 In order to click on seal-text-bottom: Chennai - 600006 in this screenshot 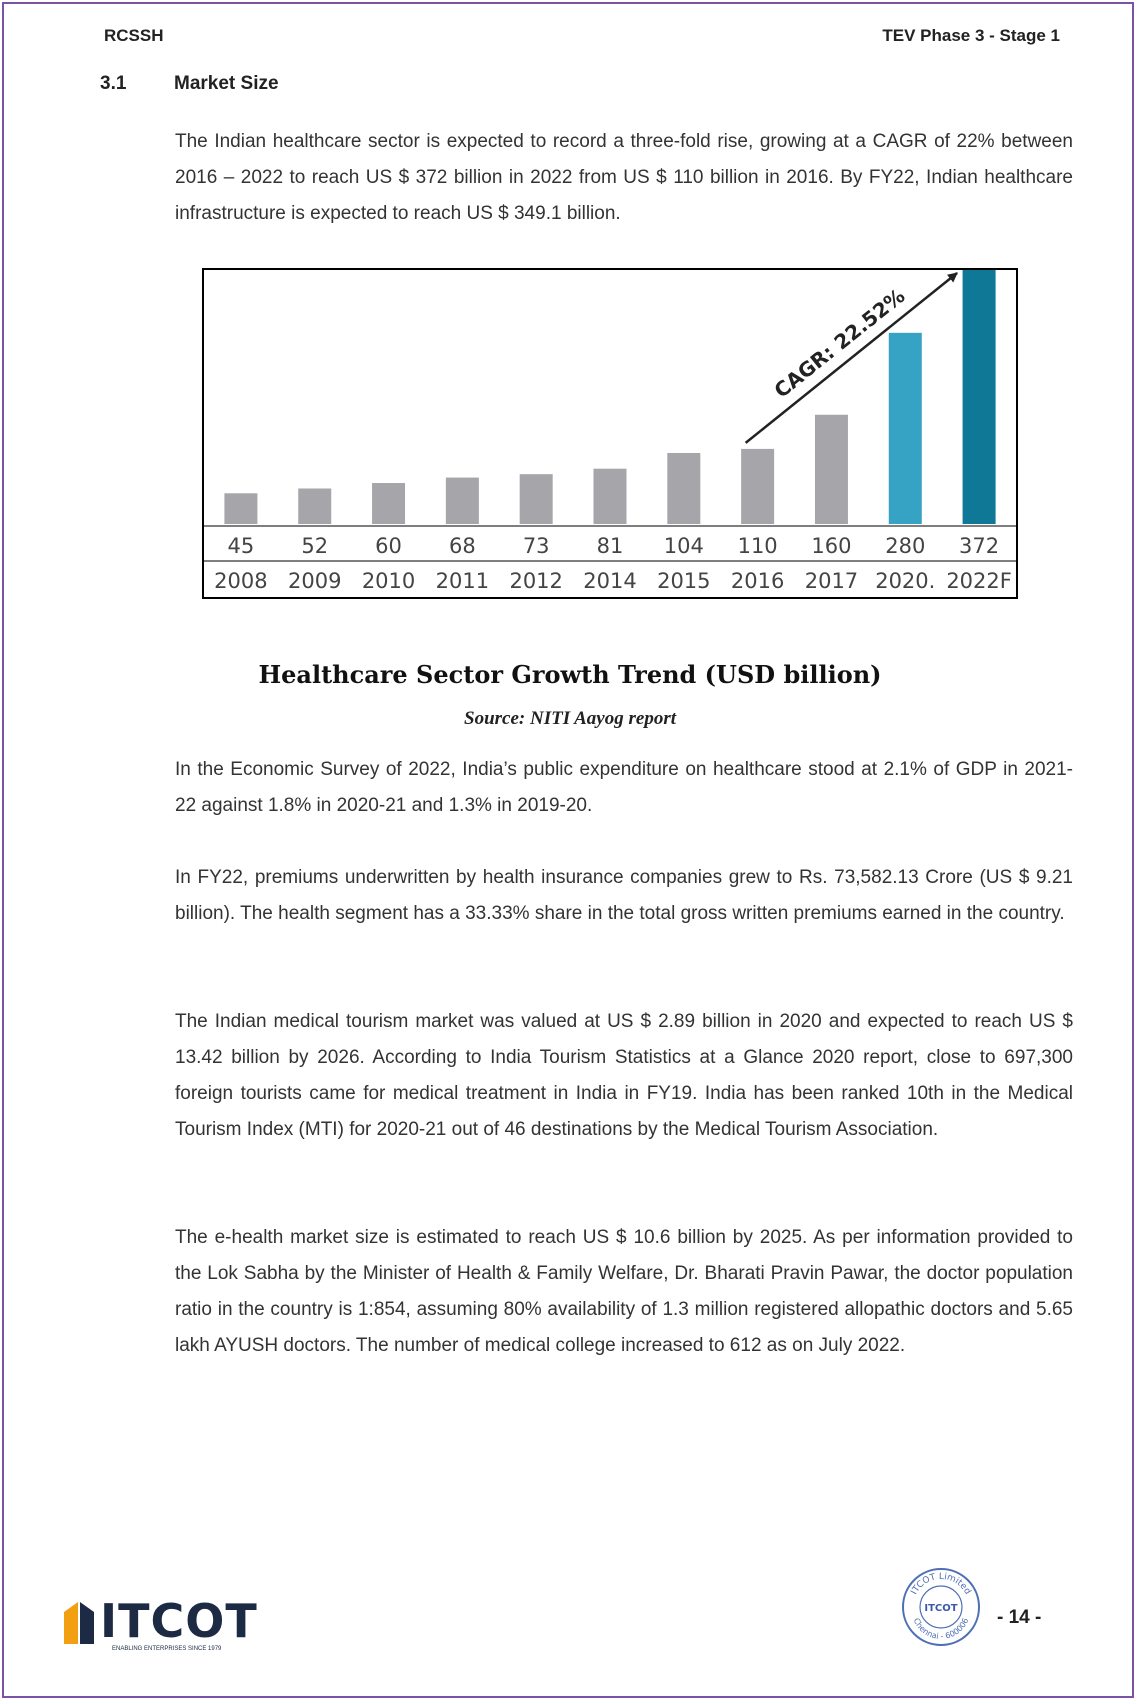, I will do `click(941, 1629)`.